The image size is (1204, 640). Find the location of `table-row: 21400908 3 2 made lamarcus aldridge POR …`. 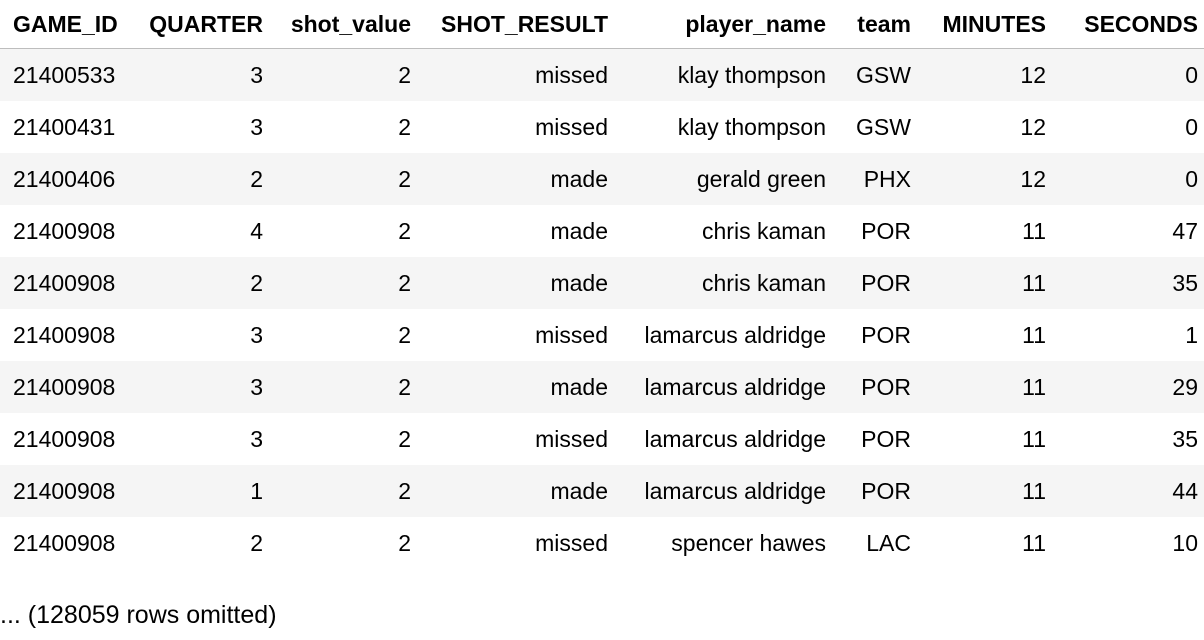

table-row: 21400908 3 2 made lamarcus aldridge POR … is located at coordinates (602, 387).